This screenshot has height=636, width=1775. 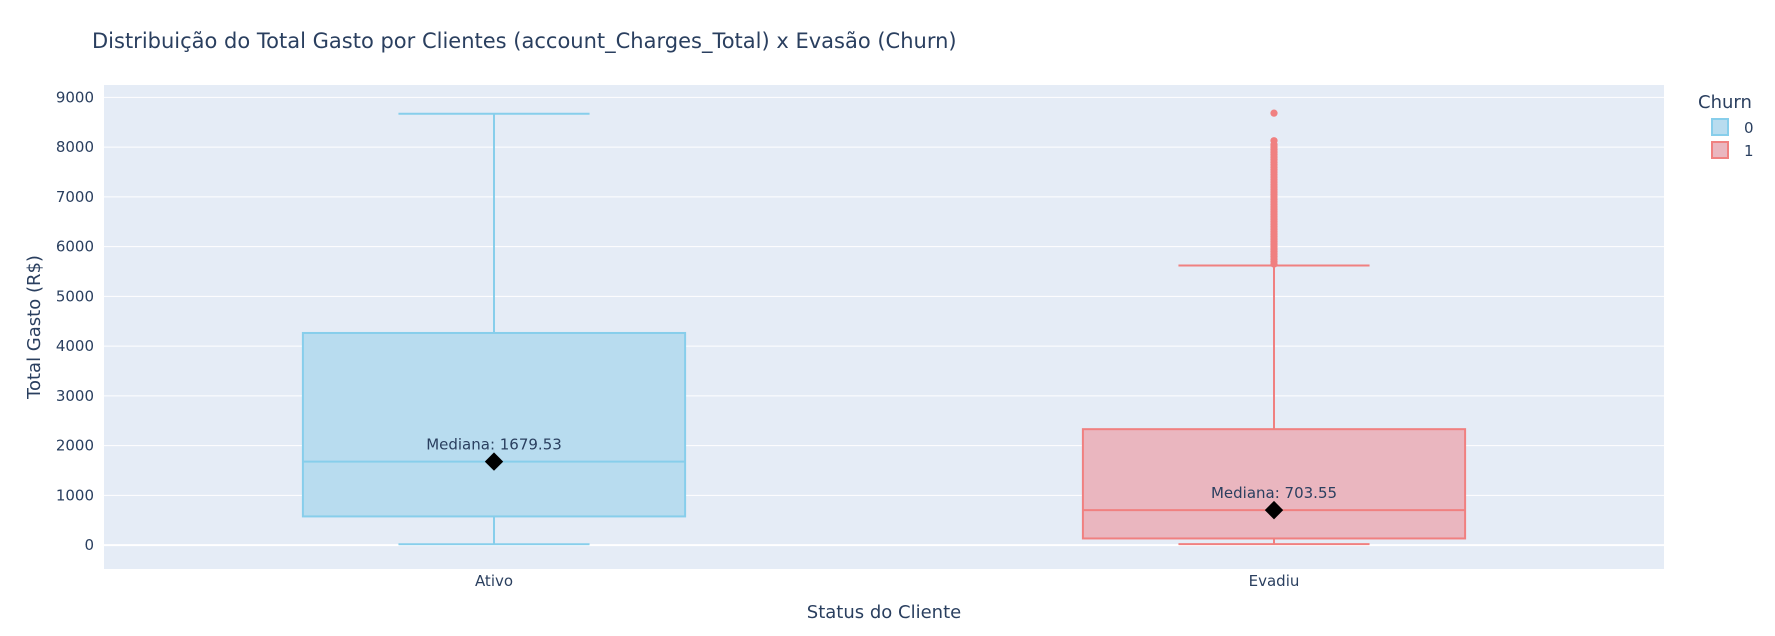 I want to click on annotations: Mediana: 1679.53 Mediana: 703.55, so click(x=881, y=478).